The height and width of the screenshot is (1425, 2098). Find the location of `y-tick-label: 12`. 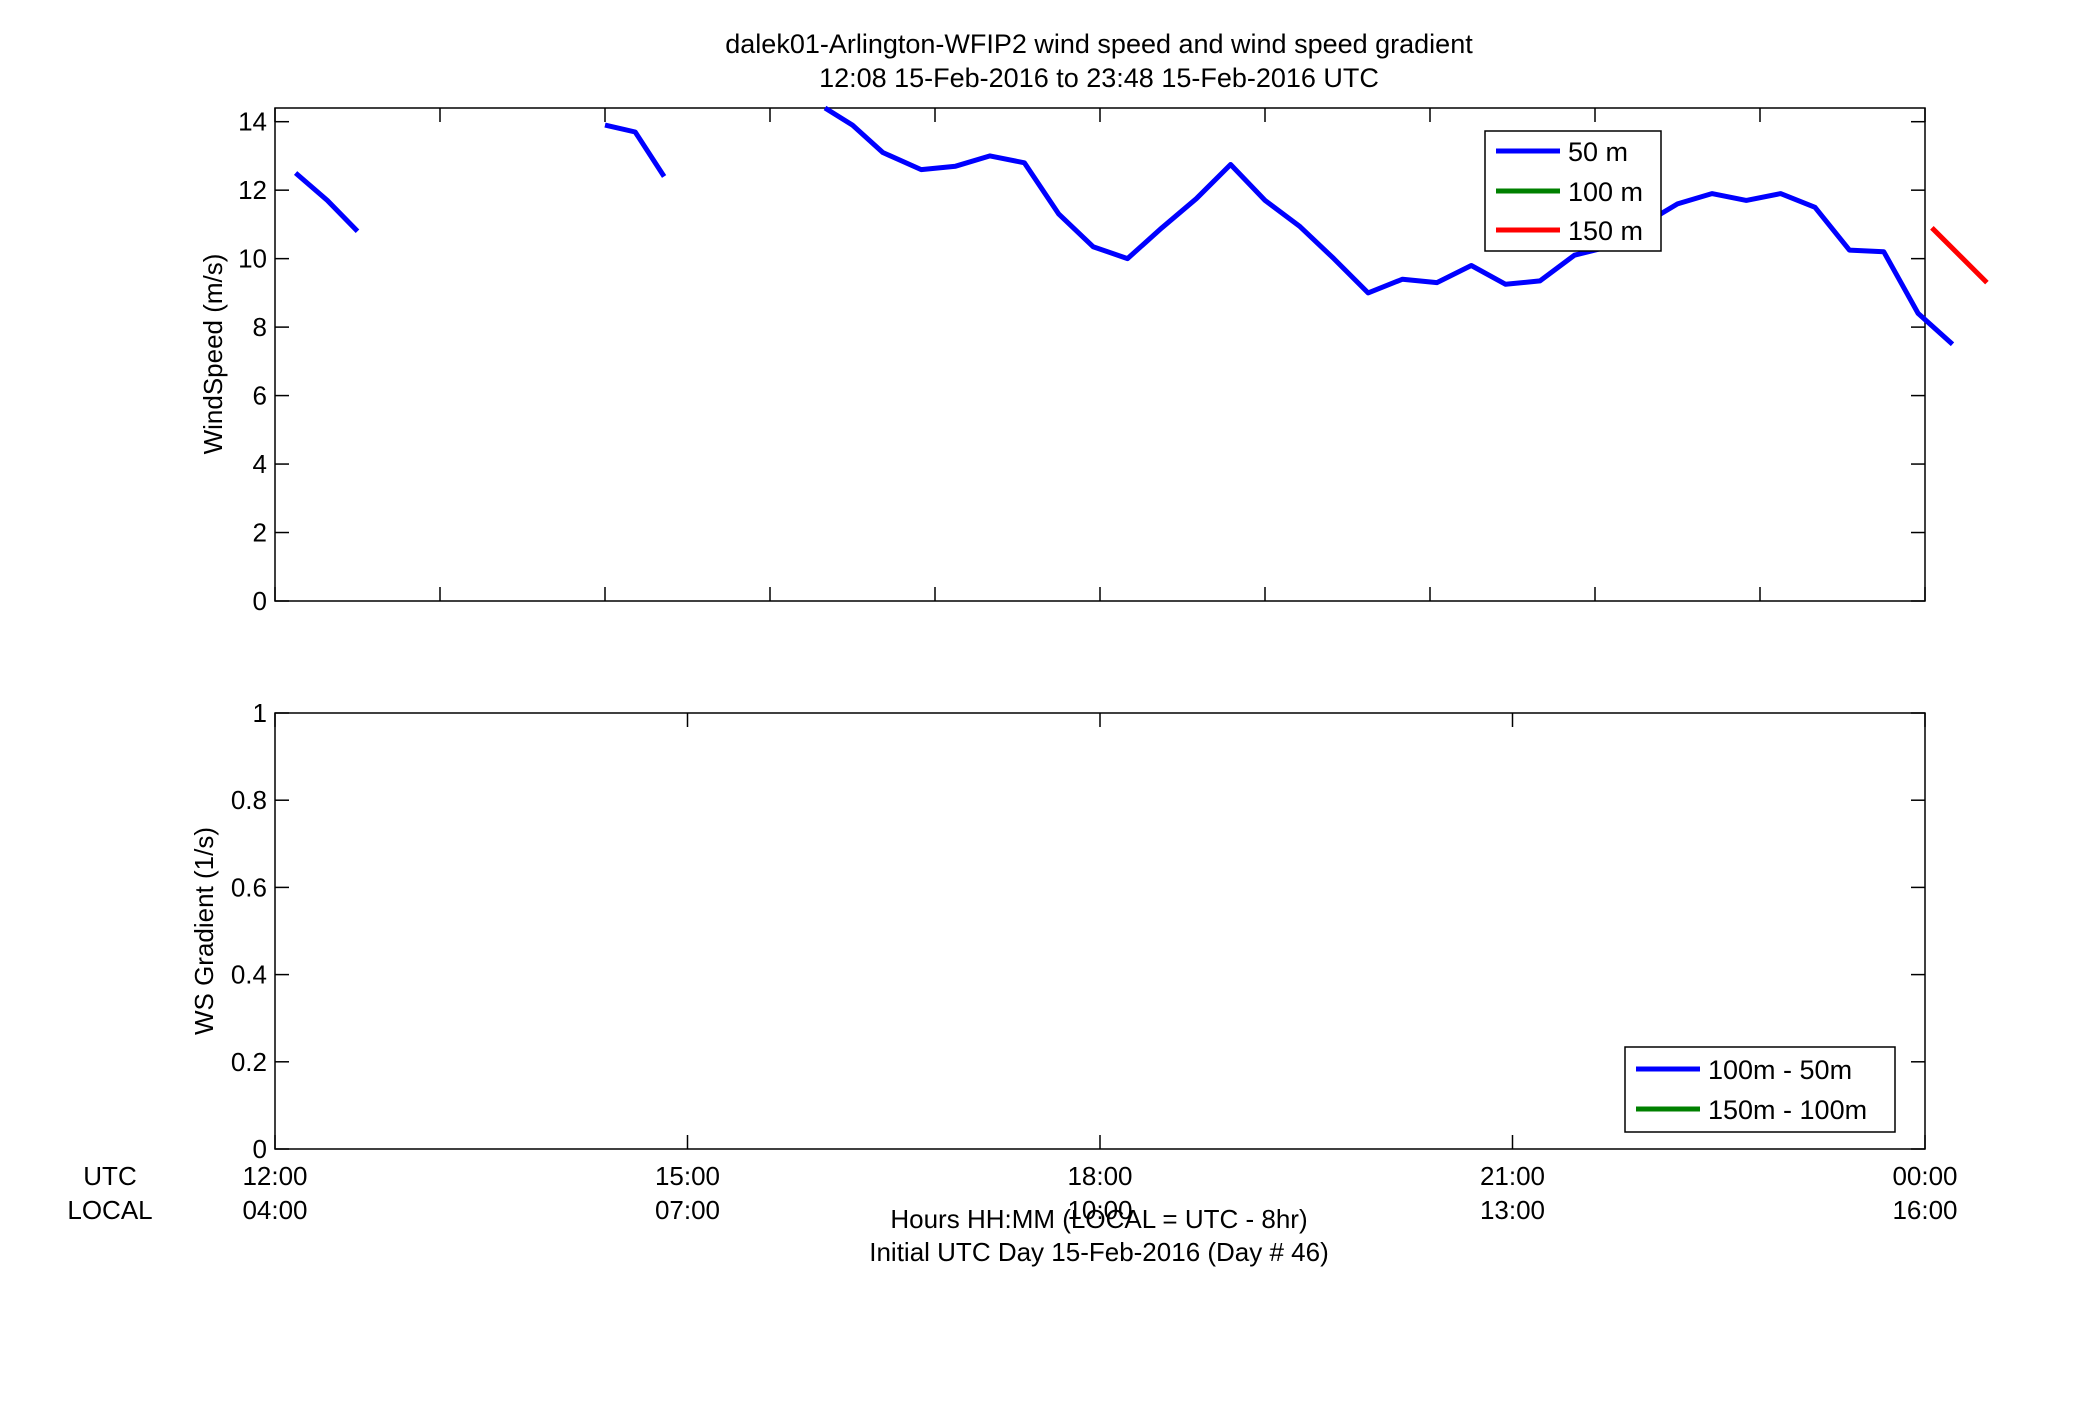

y-tick-label: 12 is located at coordinates (252, 190).